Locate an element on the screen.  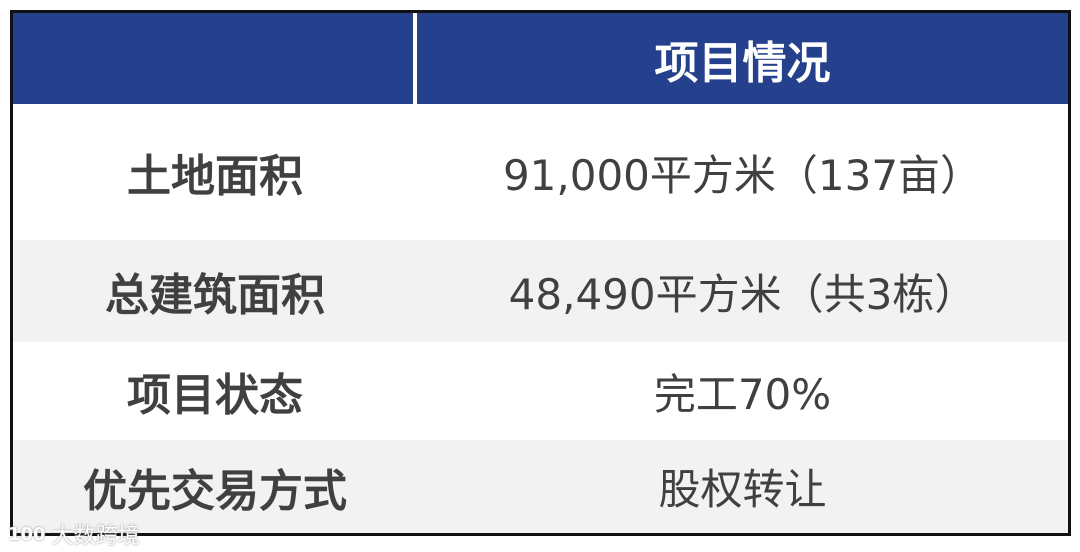
row-label: 总建筑面积 is located at coordinates (215, 295).